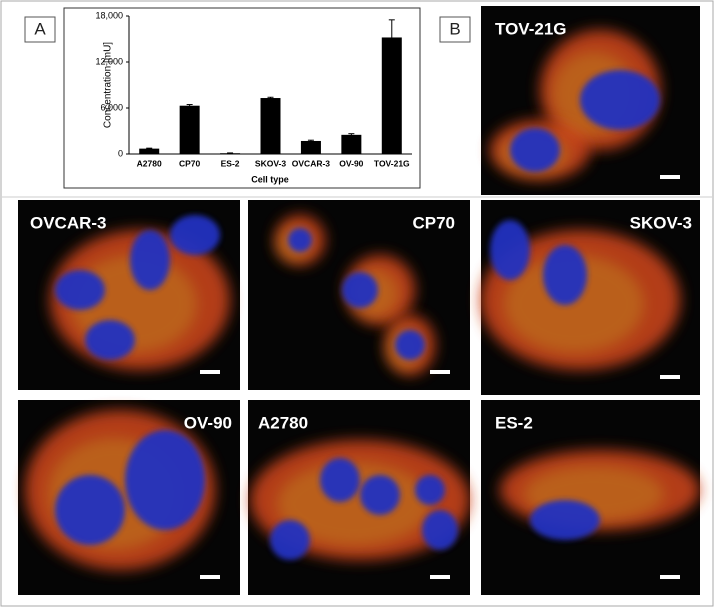  Describe the element at coordinates (68, 222) in the screenshot. I see `image-label: OVCAR-3` at that location.